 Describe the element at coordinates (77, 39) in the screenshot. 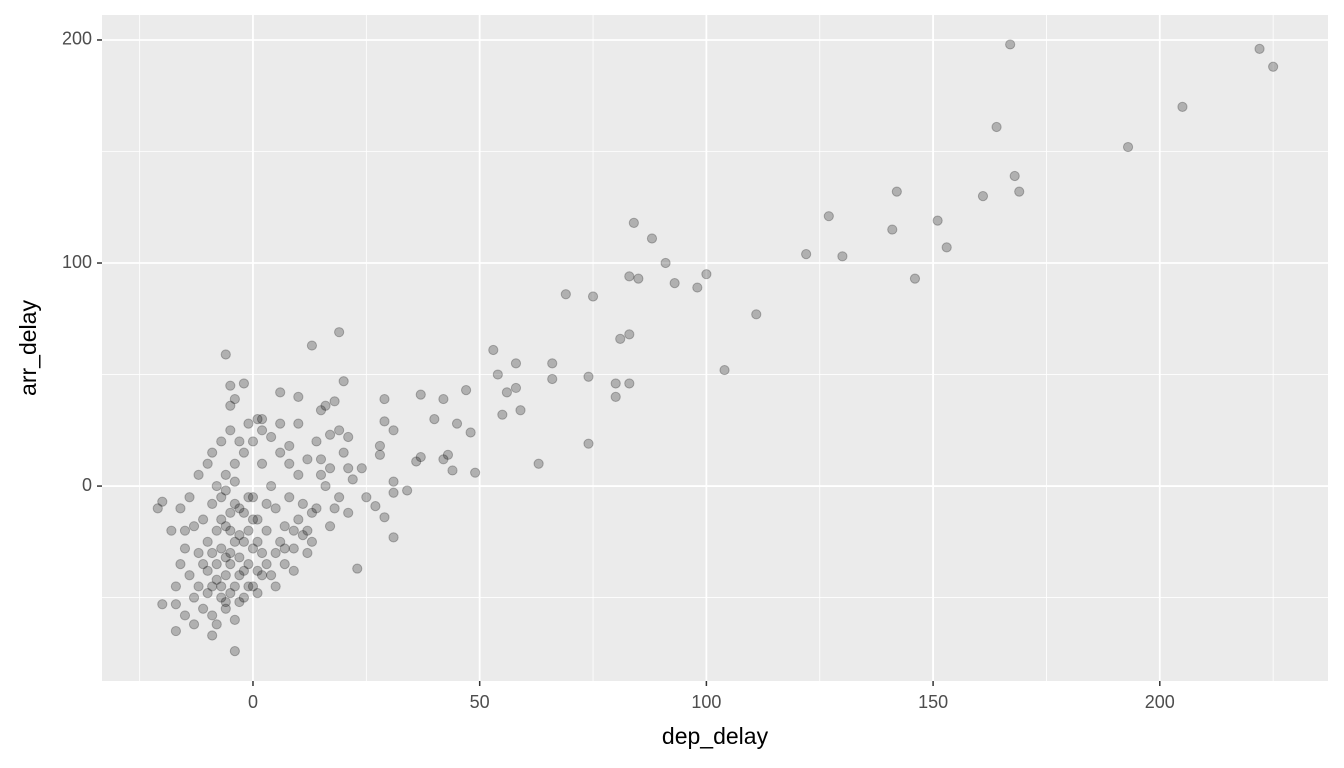

I see `y-tick-label: 200` at that location.